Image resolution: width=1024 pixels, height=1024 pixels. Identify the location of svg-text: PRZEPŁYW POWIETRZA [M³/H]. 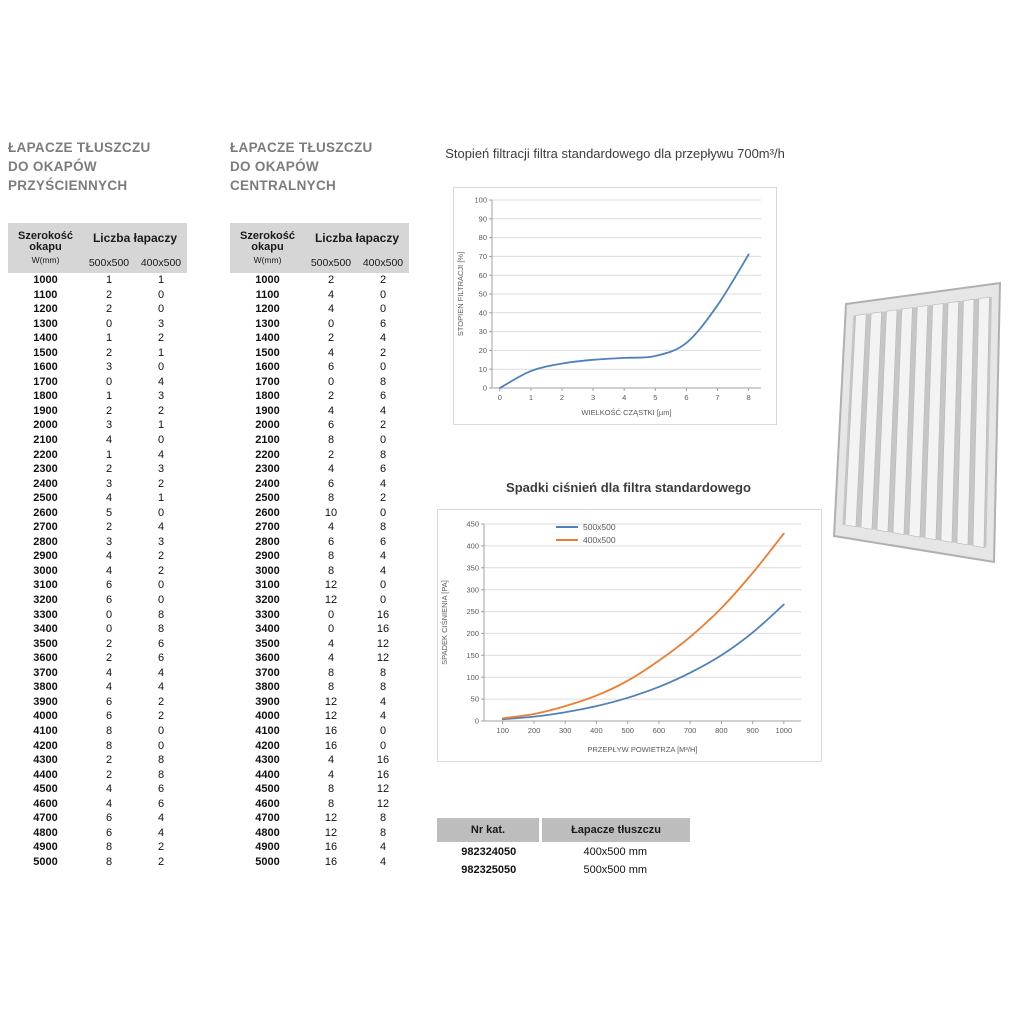
(642, 749).